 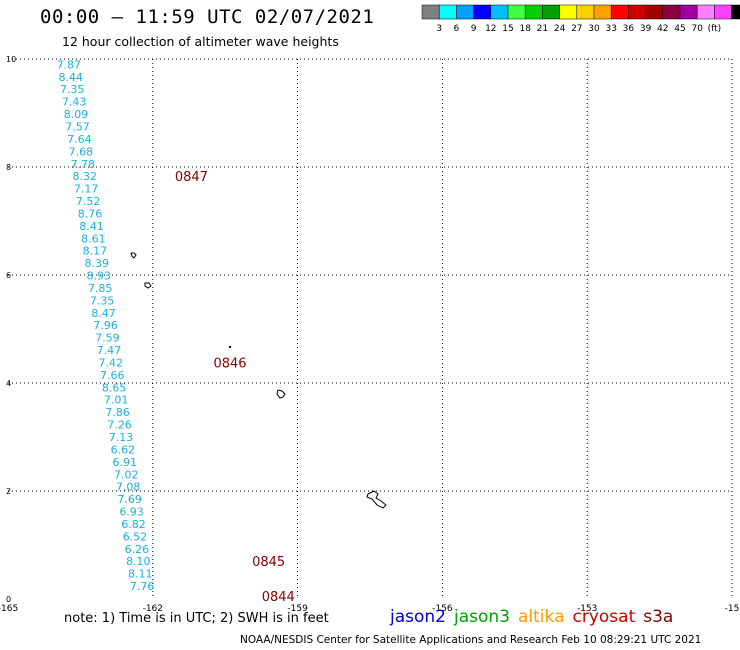 What do you see at coordinates (123, 449) in the screenshot?
I see `wave-height-label: 6.62` at bounding box center [123, 449].